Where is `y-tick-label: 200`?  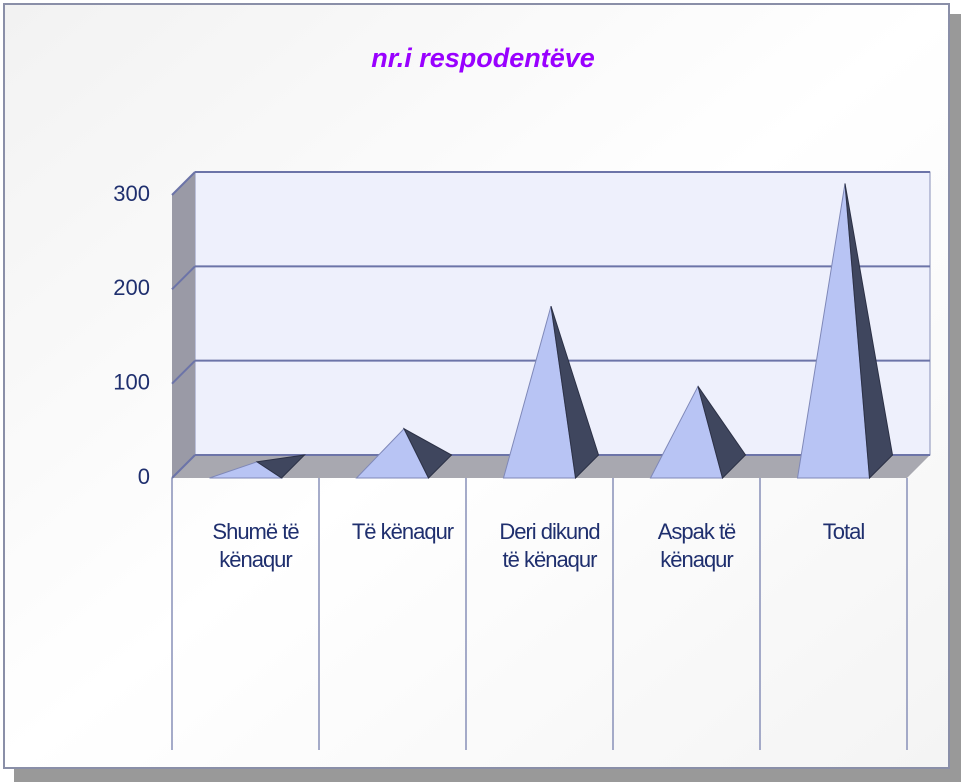 y-tick-label: 200 is located at coordinates (131, 287).